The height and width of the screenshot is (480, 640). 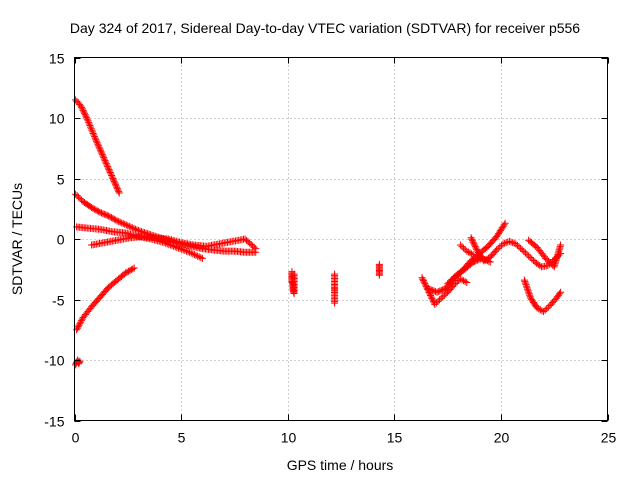 What do you see at coordinates (17, 239) in the screenshot?
I see `y-axis-label: SDTVAR / TECUs` at bounding box center [17, 239].